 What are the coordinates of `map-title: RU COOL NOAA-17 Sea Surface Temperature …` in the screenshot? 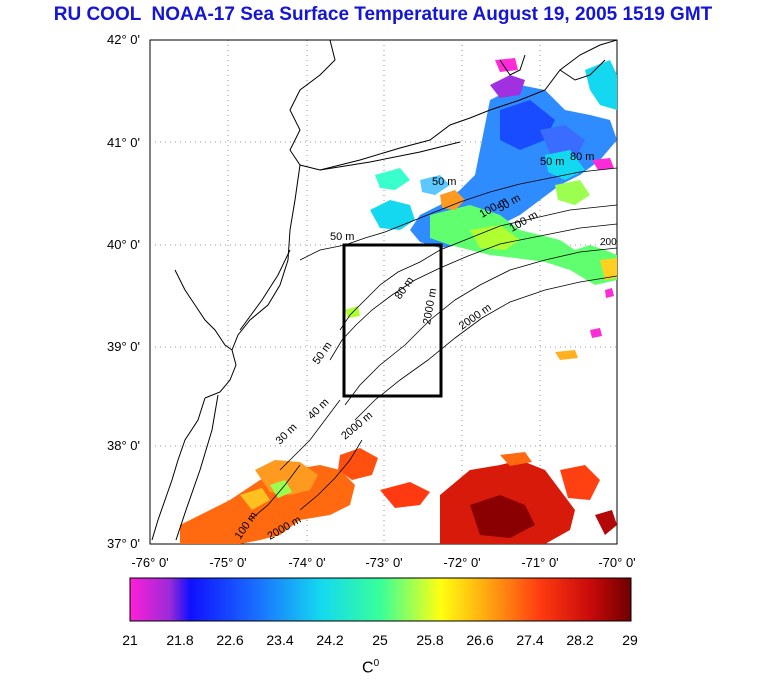 It's located at (383, 14).